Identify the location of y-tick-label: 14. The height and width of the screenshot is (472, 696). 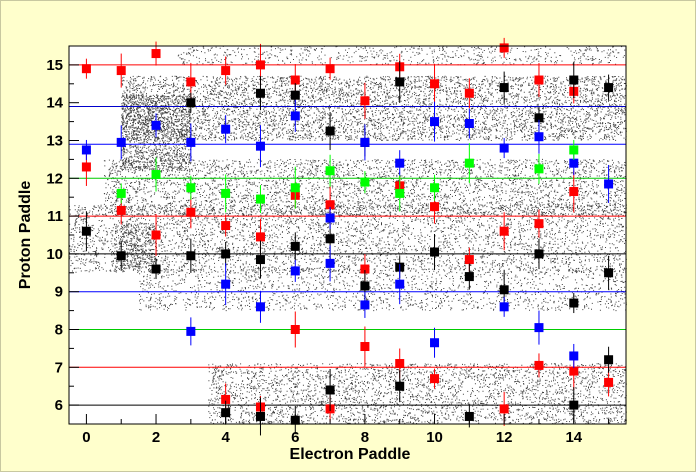
(54, 103).